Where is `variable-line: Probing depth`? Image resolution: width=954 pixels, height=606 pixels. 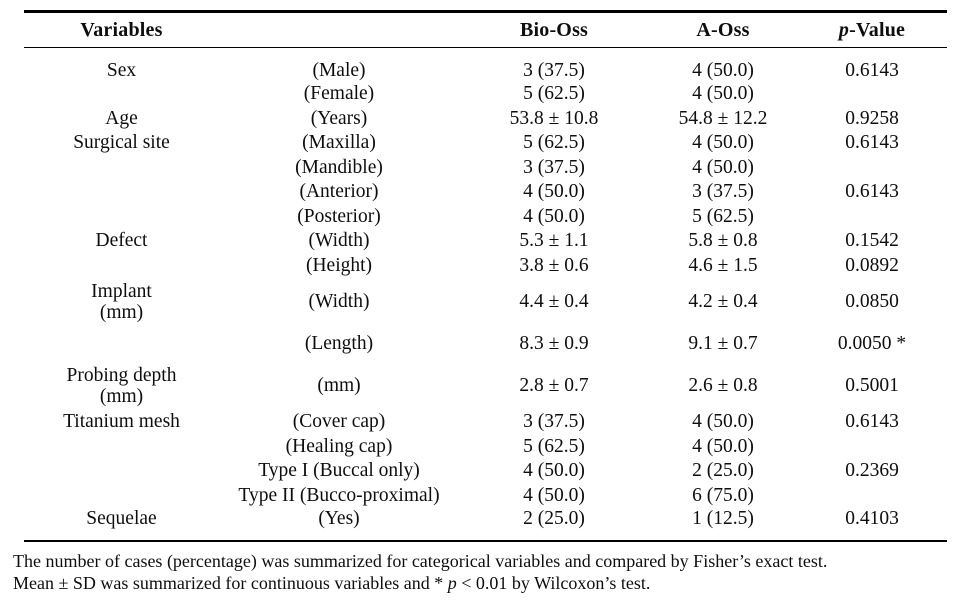
variable-line: Probing depth is located at coordinates (121, 375).